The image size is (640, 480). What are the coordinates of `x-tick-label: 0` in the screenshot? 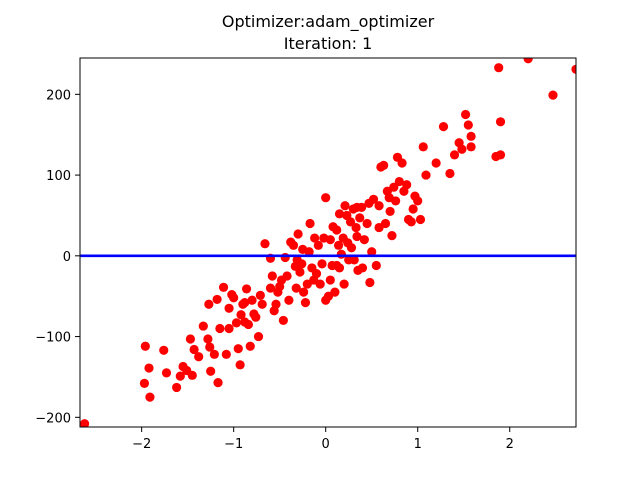 It's located at (326, 444).